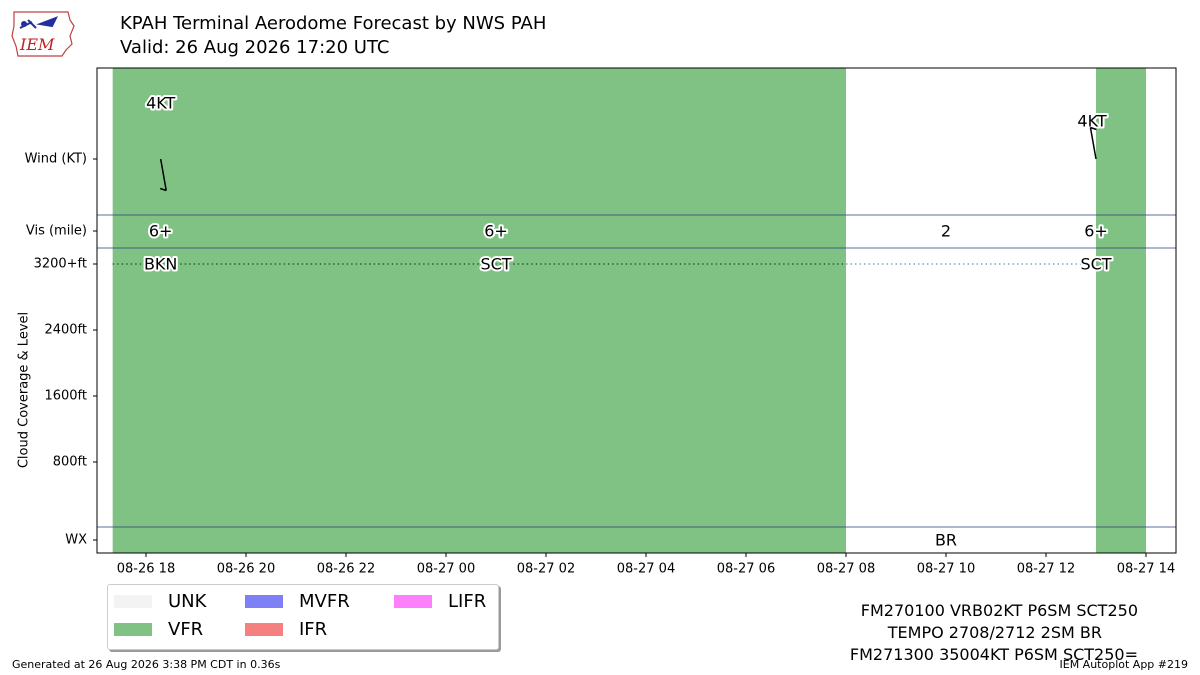 This screenshot has height=675, width=1200. What do you see at coordinates (158, 629) in the screenshot?
I see `legend-item-vfr: VFR` at bounding box center [158, 629].